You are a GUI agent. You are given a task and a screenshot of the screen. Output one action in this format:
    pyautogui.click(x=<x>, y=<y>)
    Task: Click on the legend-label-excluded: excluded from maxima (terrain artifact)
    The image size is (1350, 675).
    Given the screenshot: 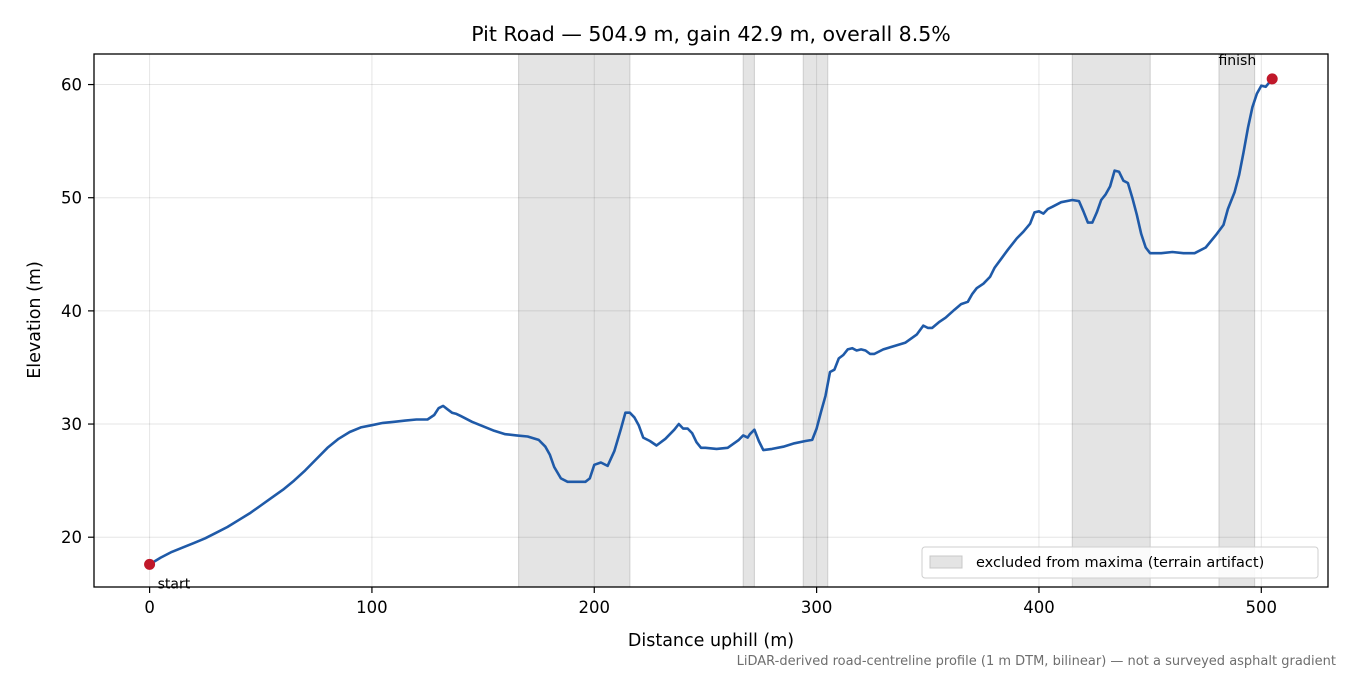 What is the action you would take?
    pyautogui.click(x=1120, y=563)
    